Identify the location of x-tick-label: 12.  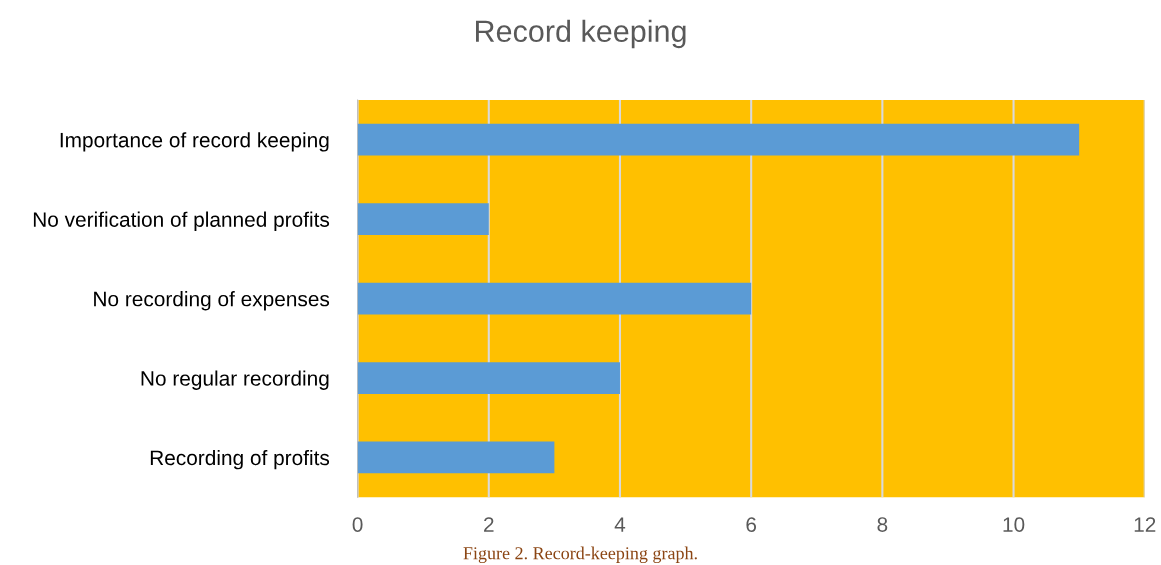
(1145, 524).